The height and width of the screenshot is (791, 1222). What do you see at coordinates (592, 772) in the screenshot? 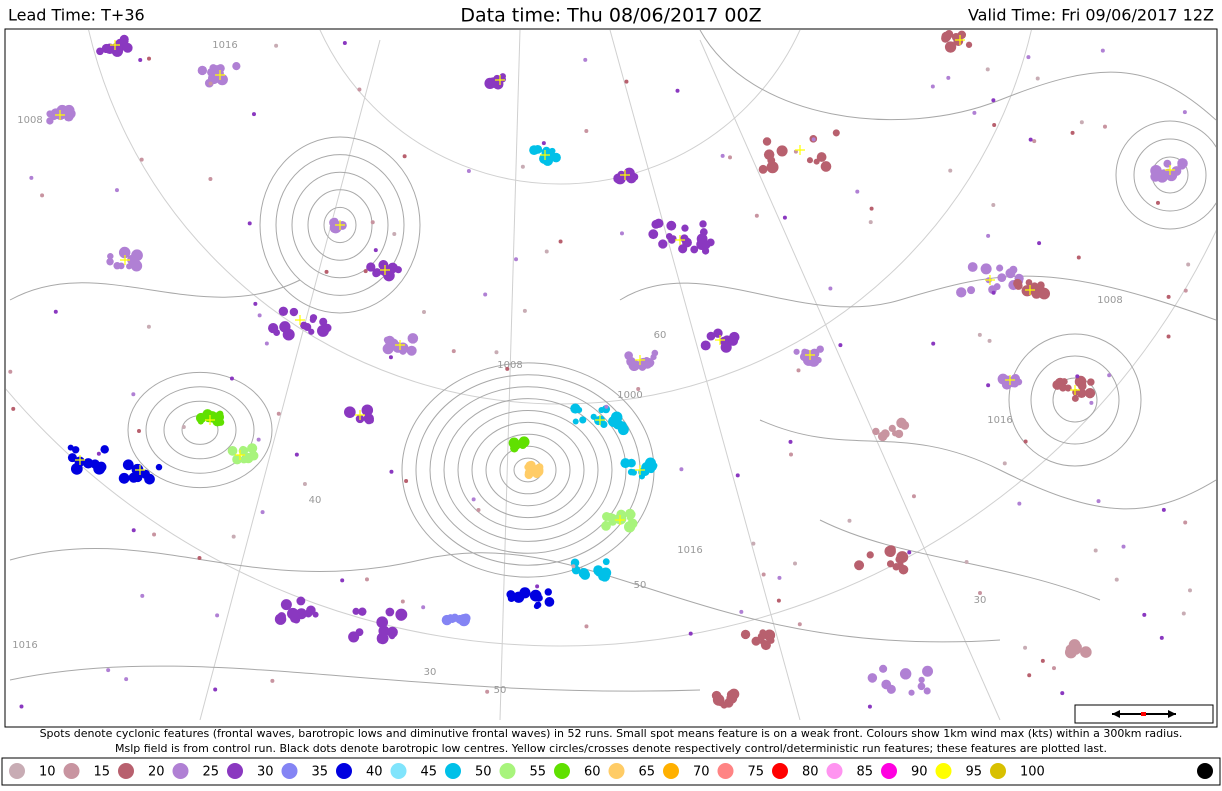
I see `legend-label: 60` at bounding box center [592, 772].